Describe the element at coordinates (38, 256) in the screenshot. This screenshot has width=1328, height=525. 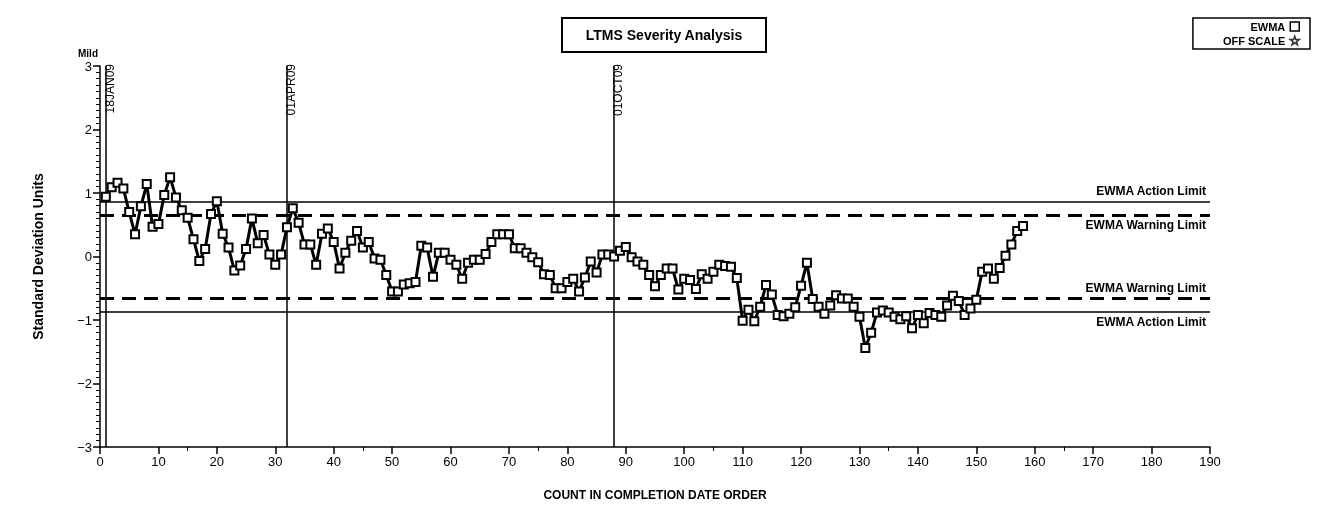
I see `y-axis-title: Standard Deviation Units` at that location.